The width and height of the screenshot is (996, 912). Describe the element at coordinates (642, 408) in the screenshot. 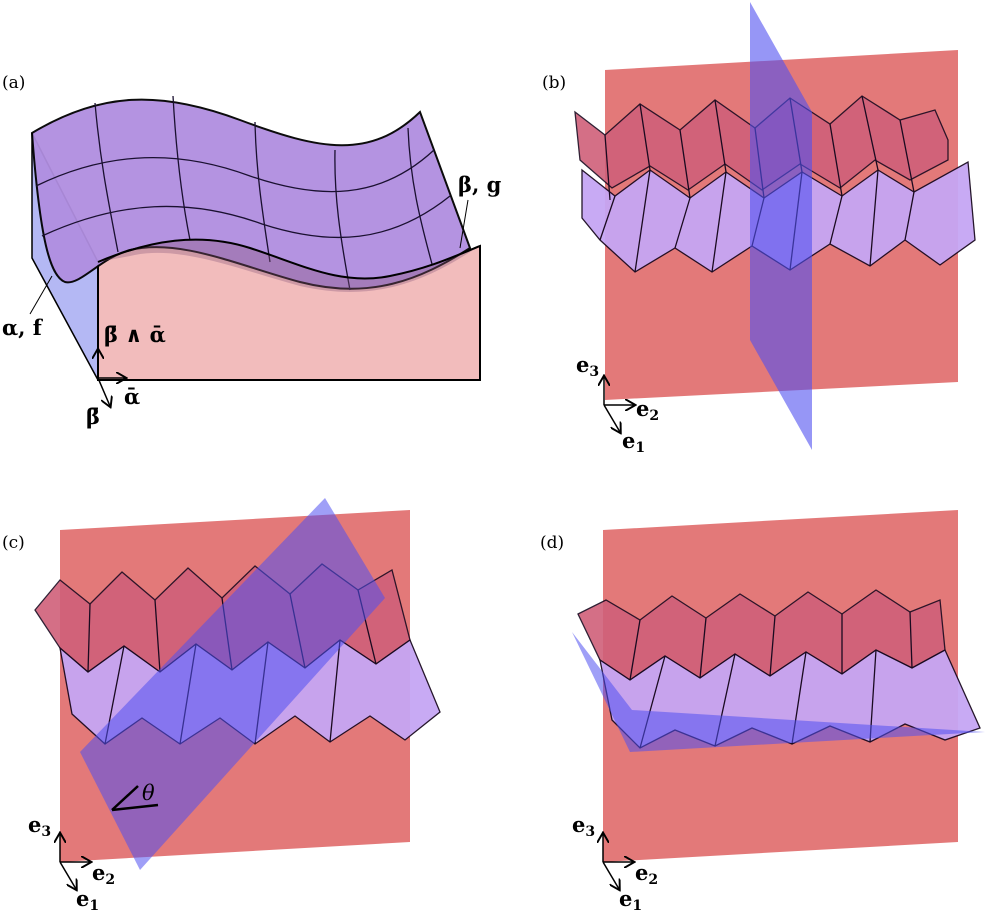

I see `e2-label: e` at that location.